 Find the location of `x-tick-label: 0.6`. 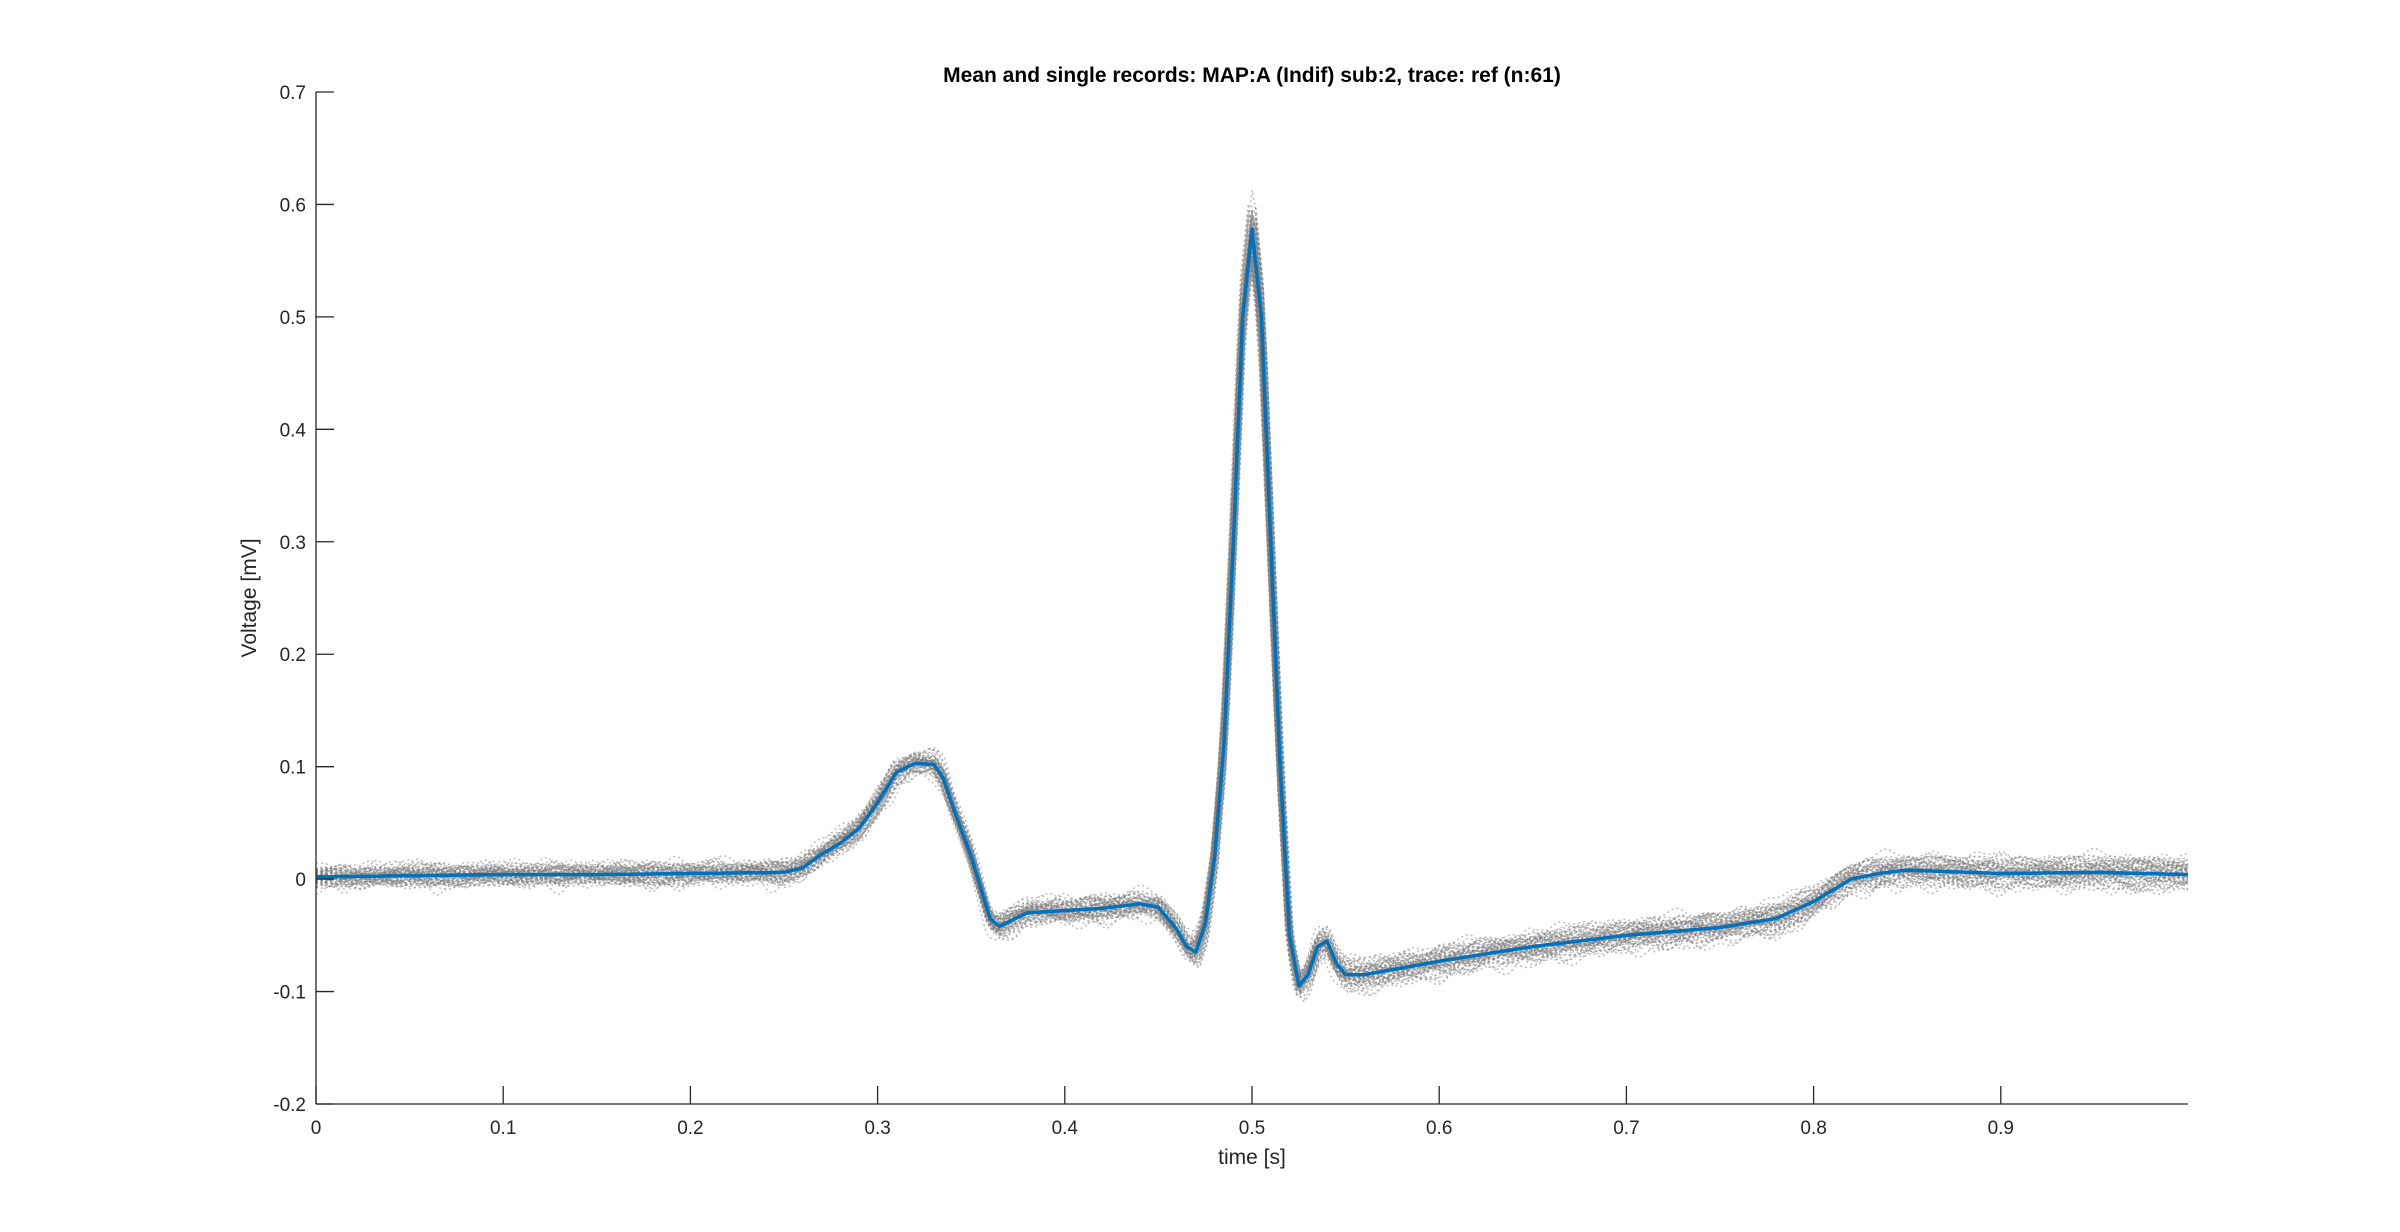

x-tick-label: 0.6 is located at coordinates (1439, 1128).